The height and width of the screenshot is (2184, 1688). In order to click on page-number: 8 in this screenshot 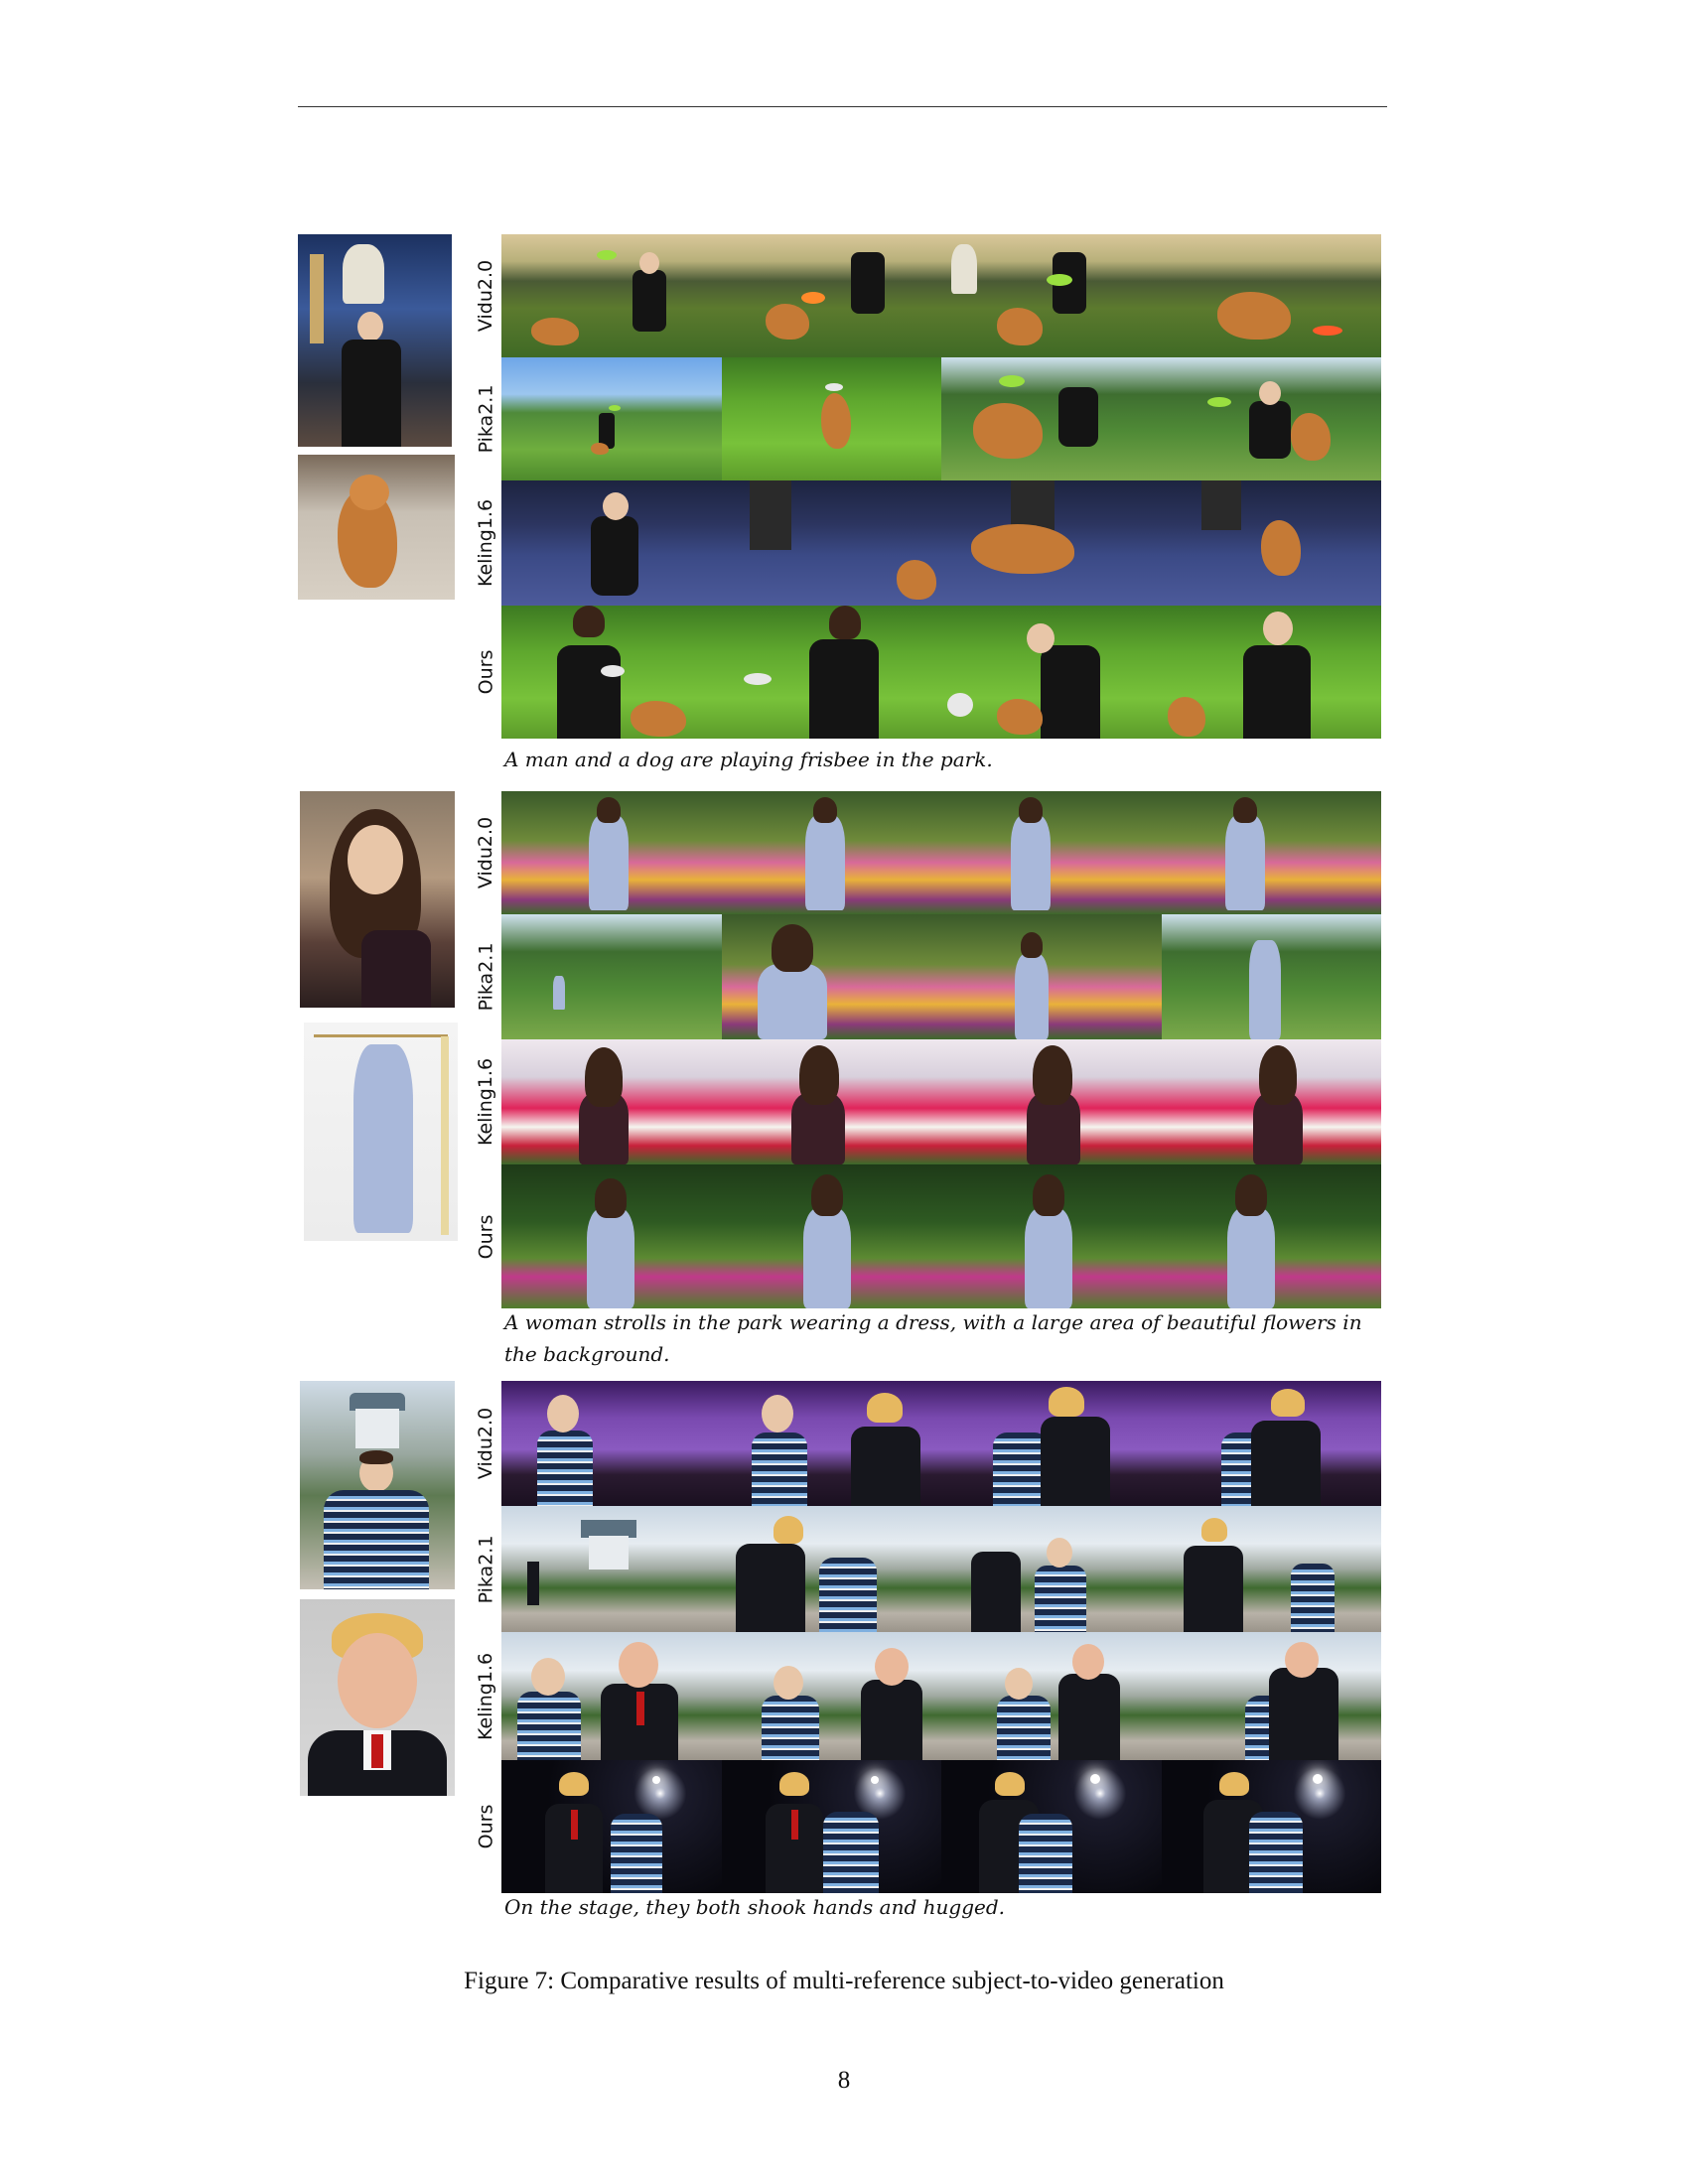, I will do `click(844, 2080)`.